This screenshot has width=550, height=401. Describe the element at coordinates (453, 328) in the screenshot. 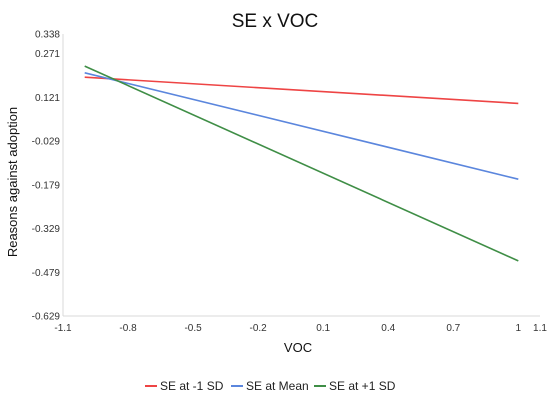

I see `x-tick-label: 0.7` at that location.